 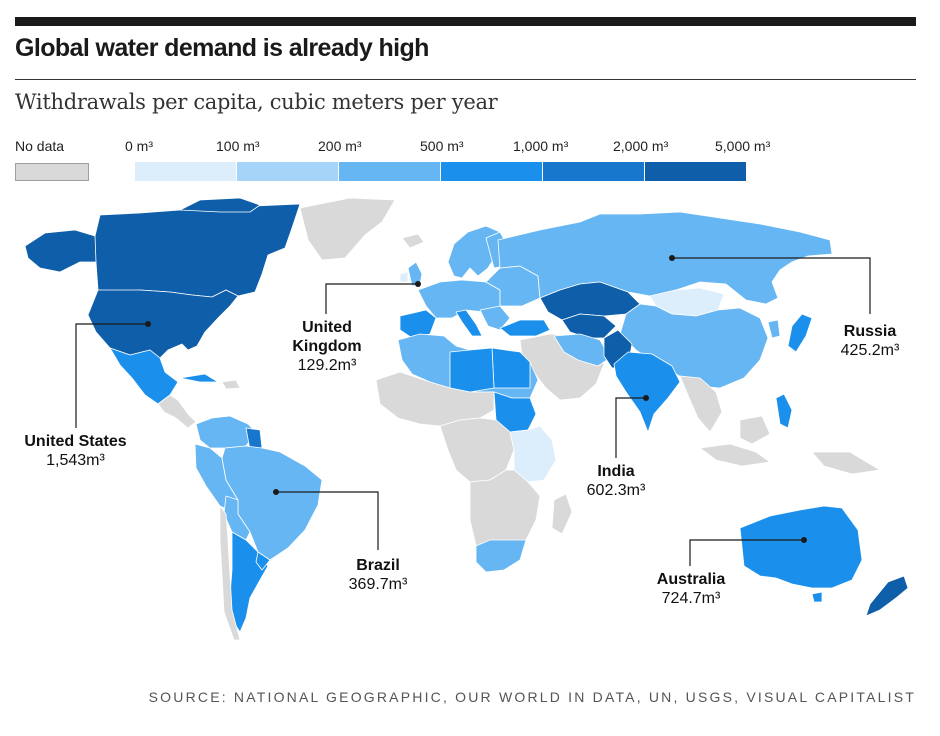 I want to click on callout-india: India 602.3m³, so click(x=616, y=481).